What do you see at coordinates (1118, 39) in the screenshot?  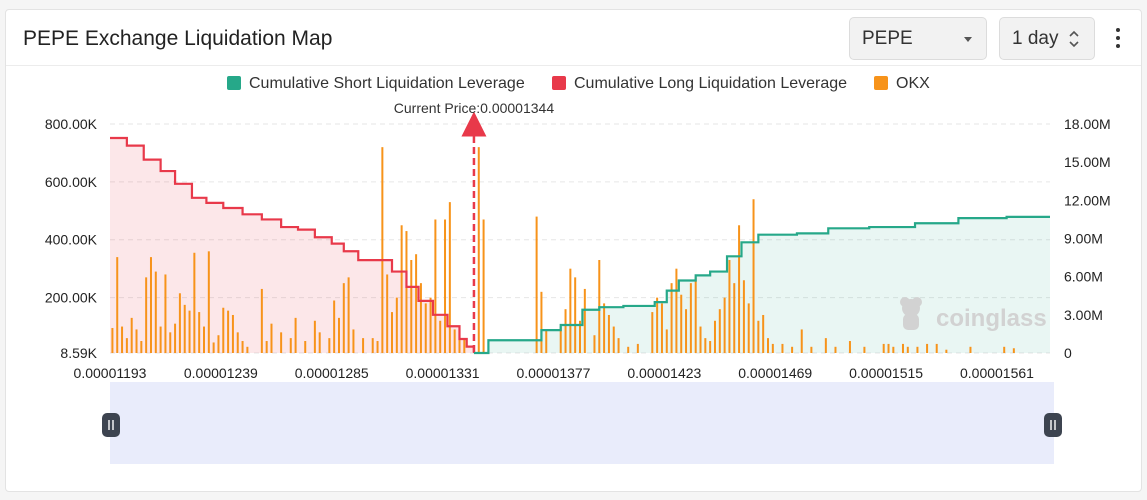 I see `more-options-icon` at bounding box center [1118, 39].